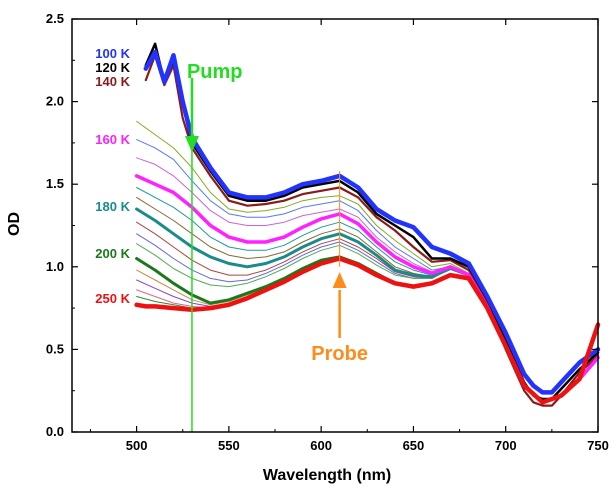  I want to click on pump-arrow-head, so click(191, 144).